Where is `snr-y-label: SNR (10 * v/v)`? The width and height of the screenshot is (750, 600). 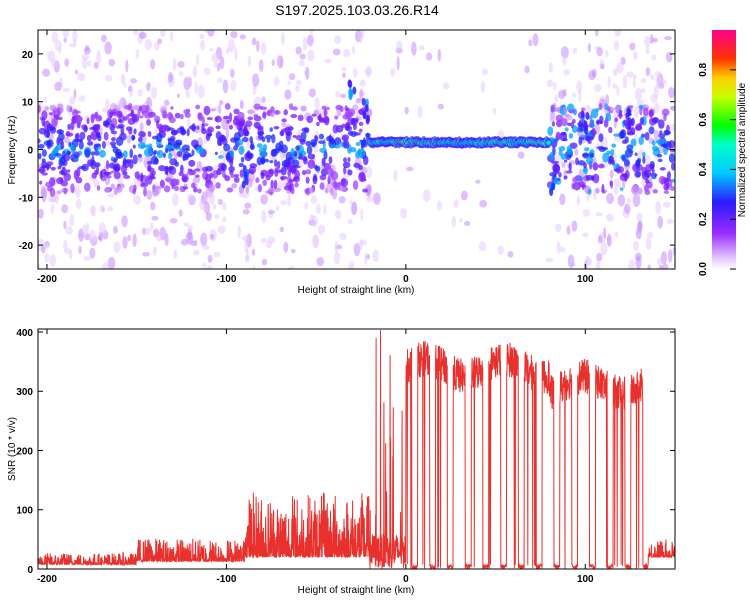
snr-y-label: SNR (10 * v/v) is located at coordinates (12, 449).